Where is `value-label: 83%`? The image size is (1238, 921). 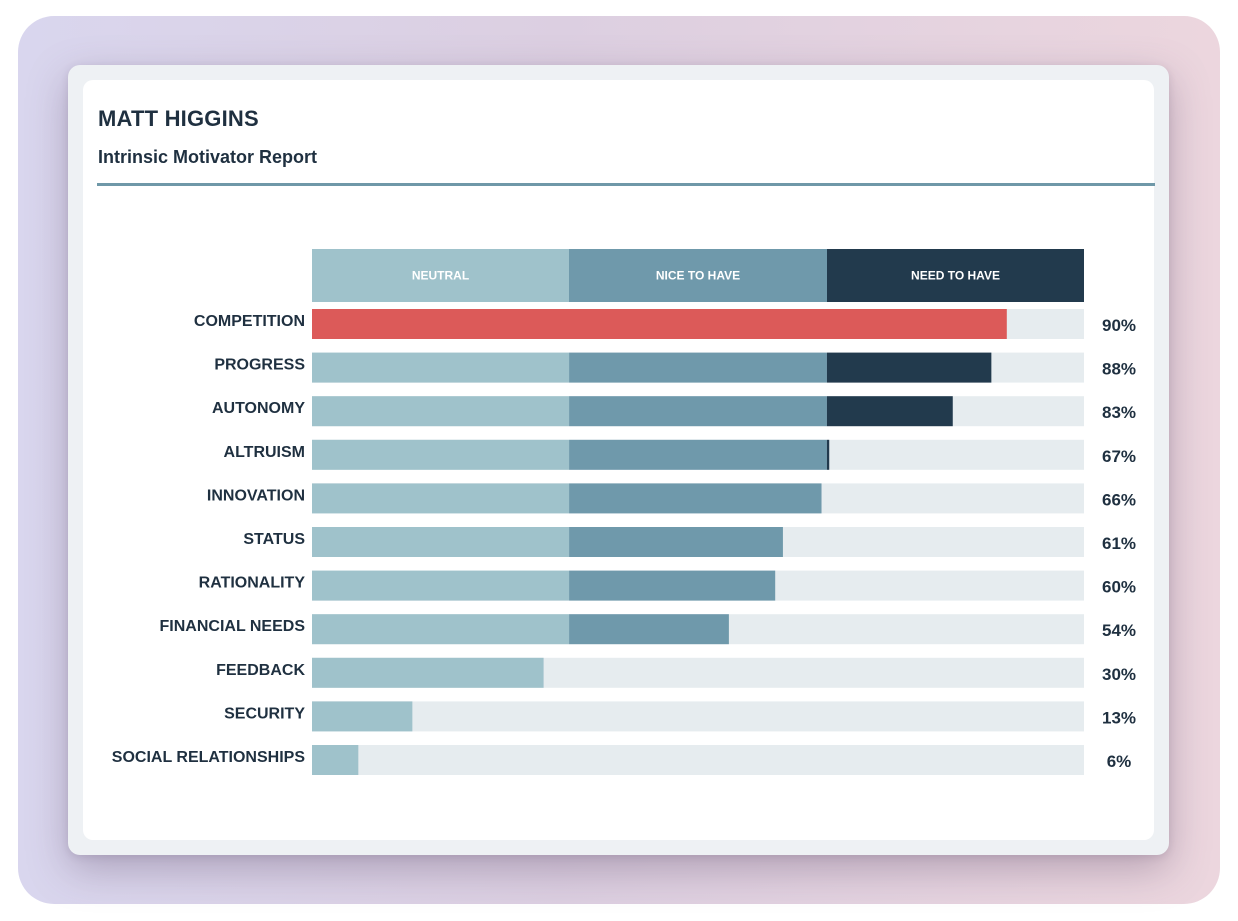
value-label: 83% is located at coordinates (1119, 412).